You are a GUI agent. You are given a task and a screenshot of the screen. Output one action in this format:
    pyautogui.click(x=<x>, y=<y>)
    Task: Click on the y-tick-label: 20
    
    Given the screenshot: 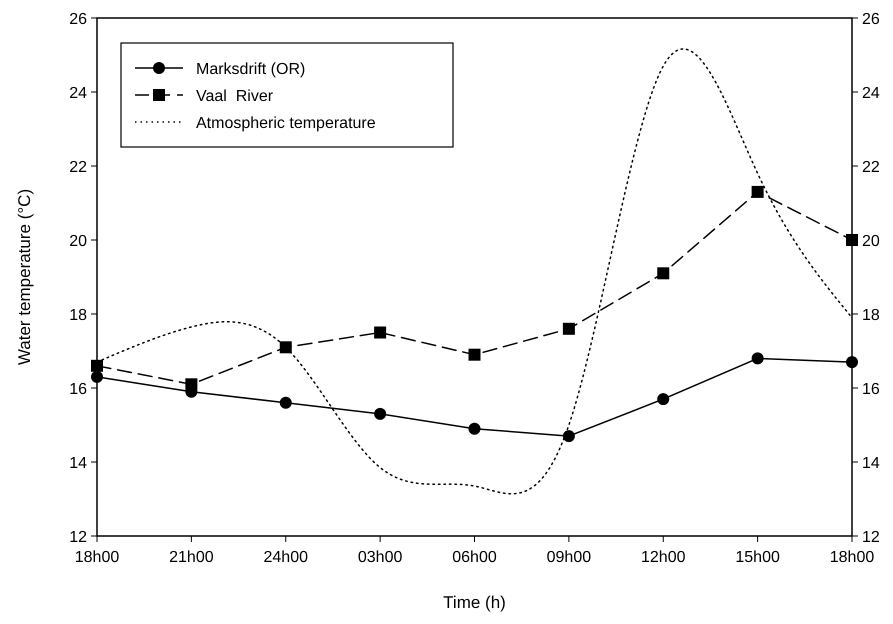 What is the action you would take?
    pyautogui.click(x=78, y=241)
    